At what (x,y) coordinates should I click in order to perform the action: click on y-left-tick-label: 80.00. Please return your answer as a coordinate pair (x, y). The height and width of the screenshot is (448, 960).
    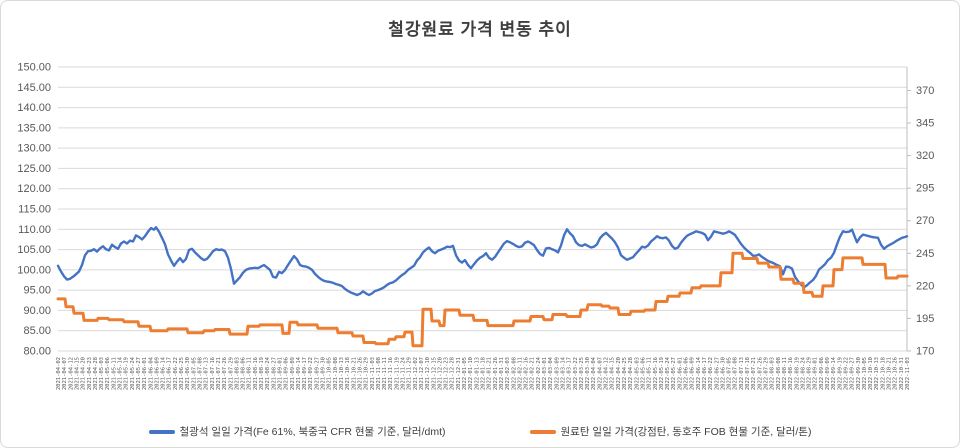
    Looking at the image, I should click on (37, 352).